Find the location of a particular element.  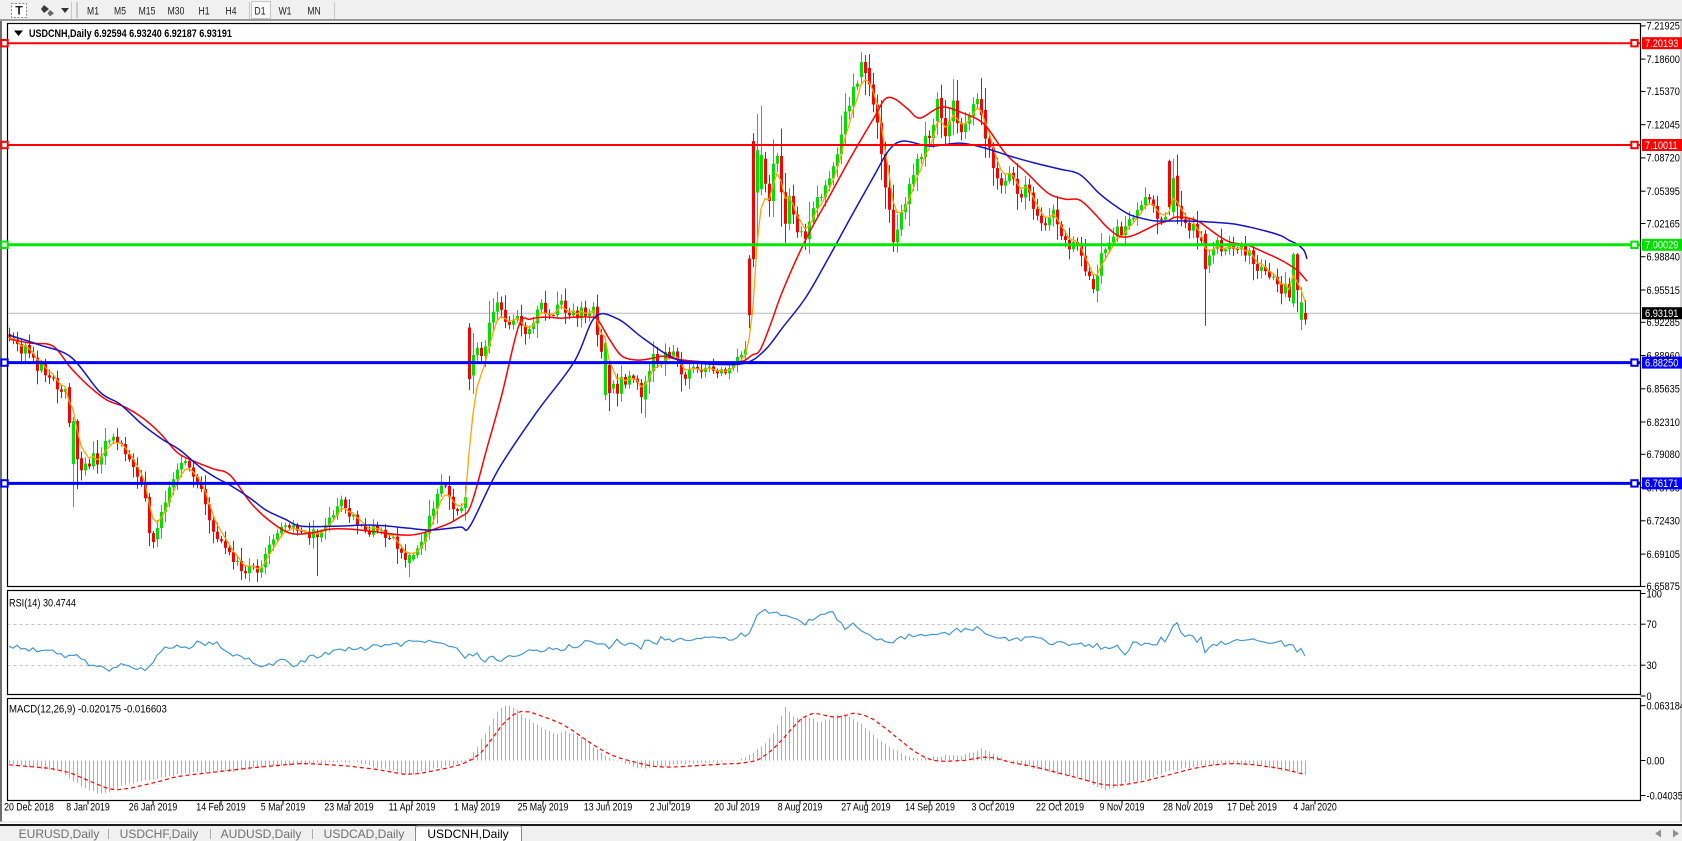

svg-text: MN is located at coordinates (313, 12).